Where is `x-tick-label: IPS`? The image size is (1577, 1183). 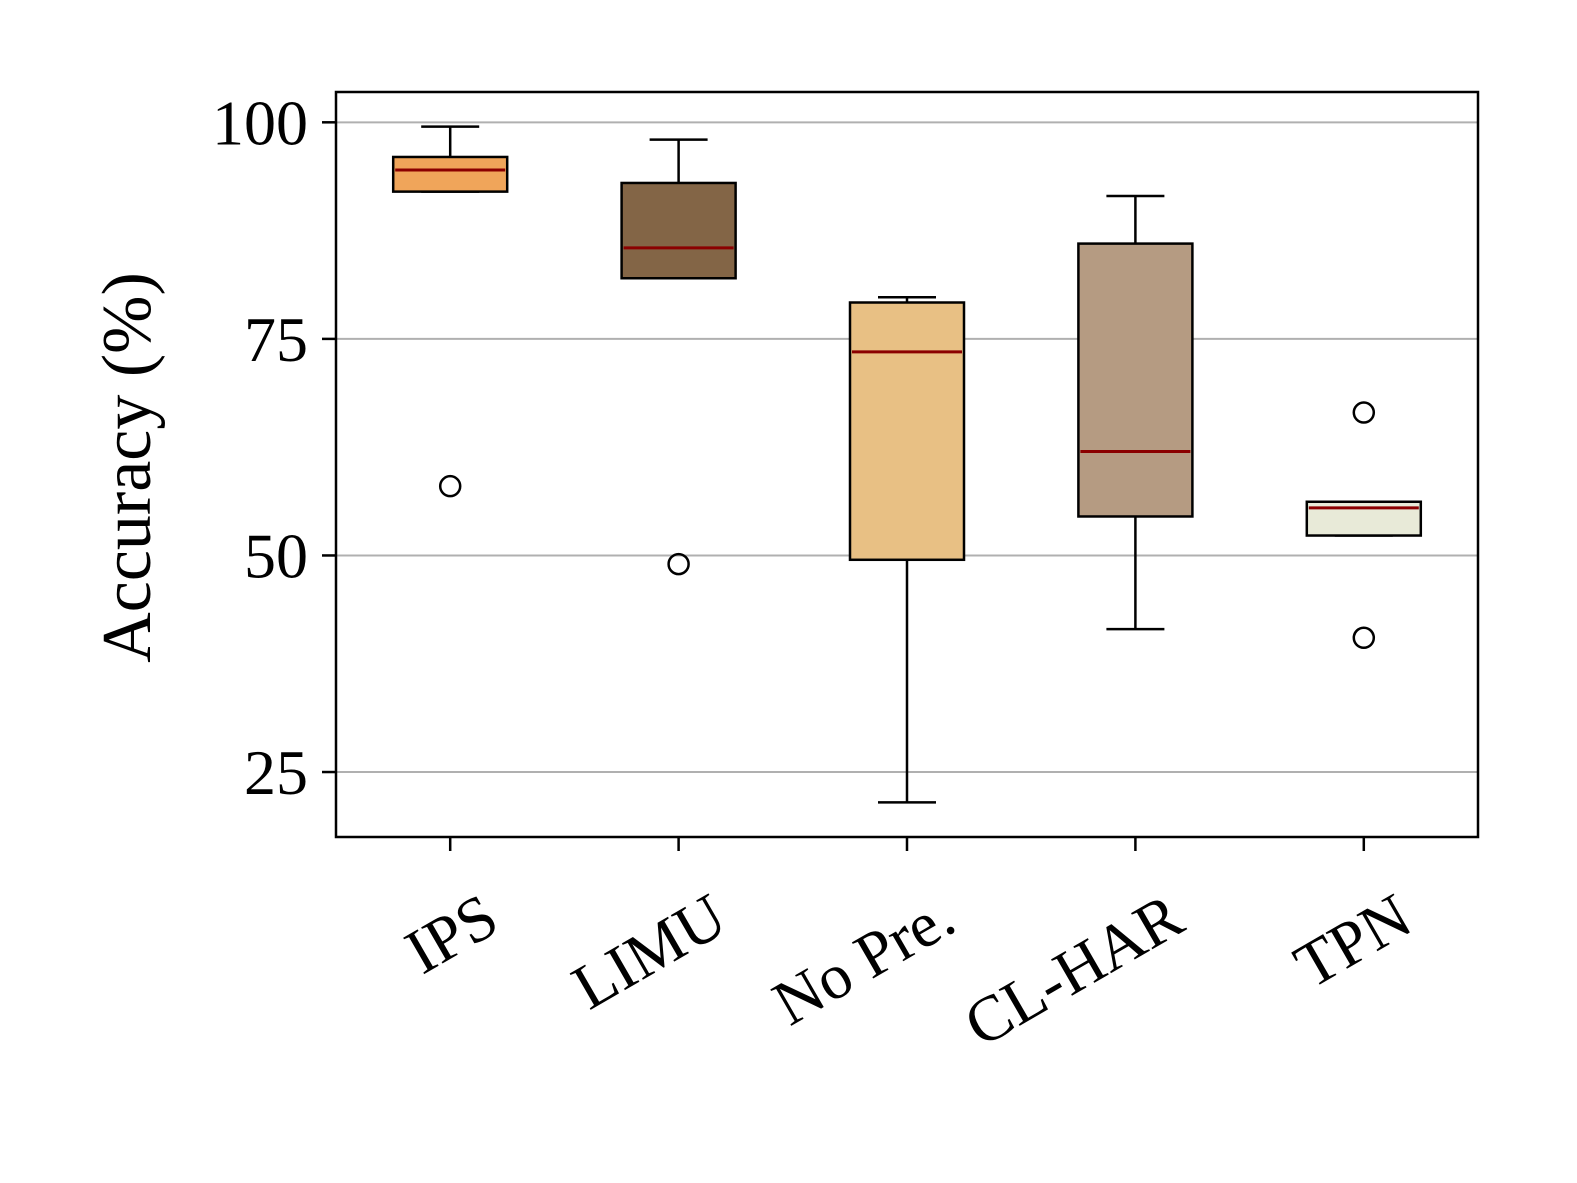
x-tick-label: IPS is located at coordinates (452, 934).